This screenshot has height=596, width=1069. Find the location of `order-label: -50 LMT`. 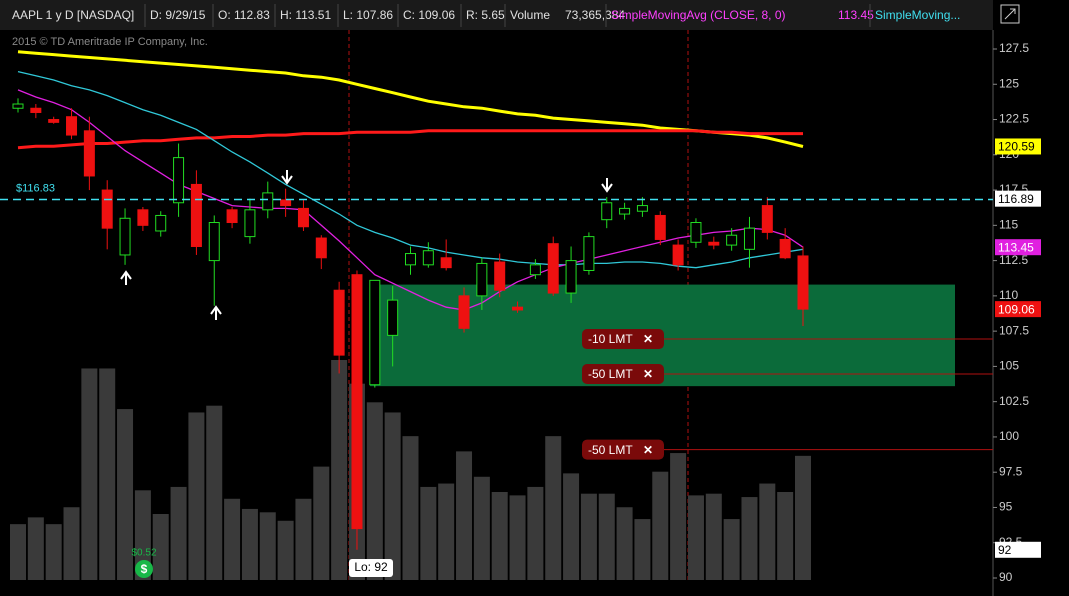

order-label: -50 LMT is located at coordinates (610, 374).